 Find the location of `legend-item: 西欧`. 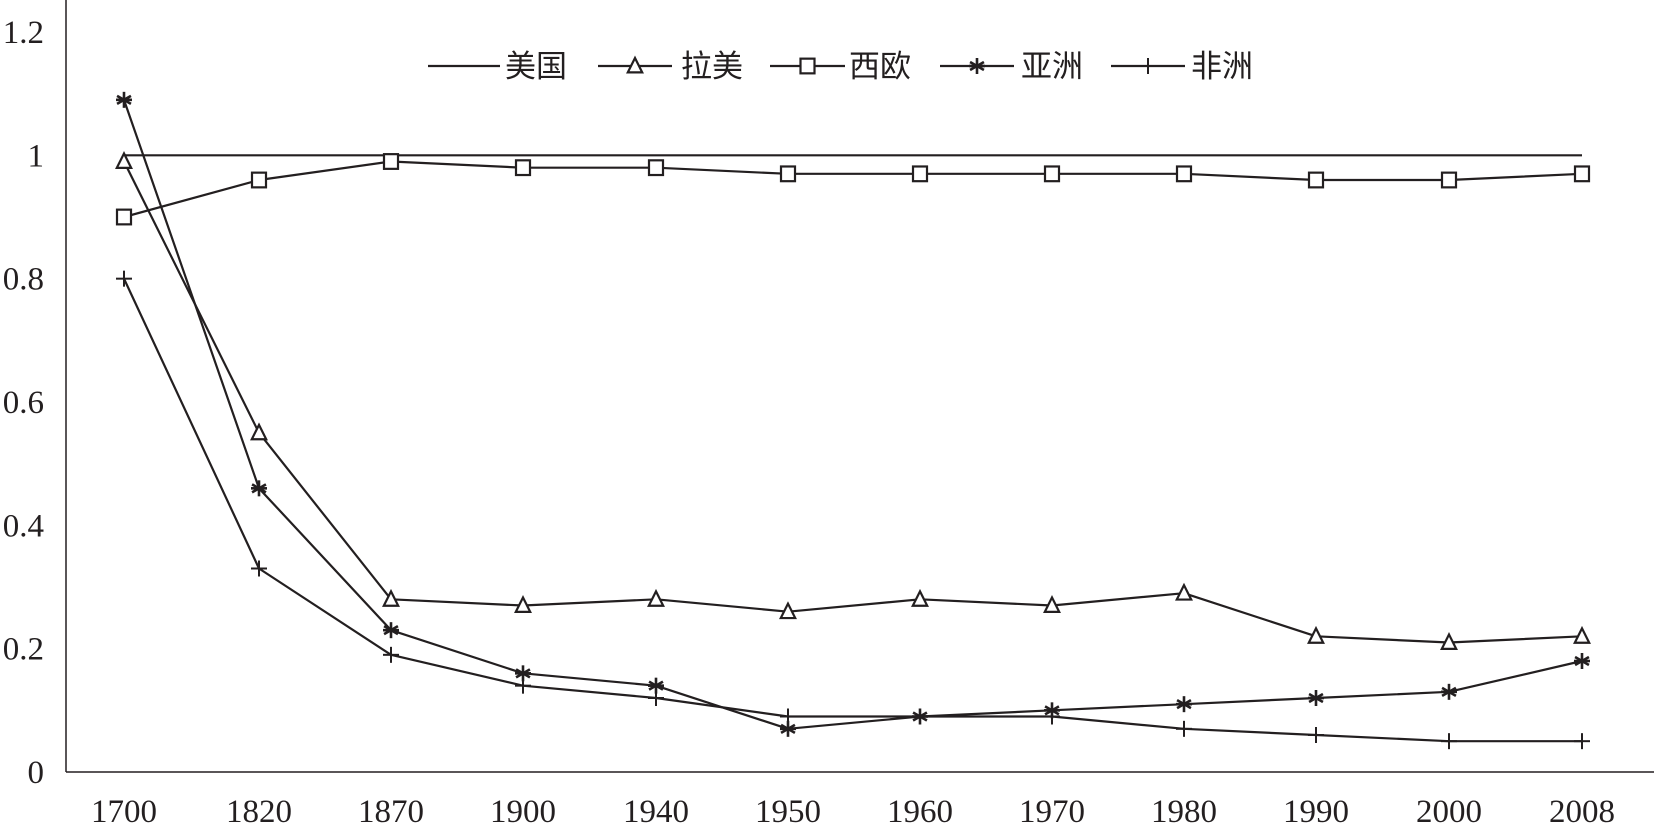

legend-item: 西欧 is located at coordinates (840, 67).